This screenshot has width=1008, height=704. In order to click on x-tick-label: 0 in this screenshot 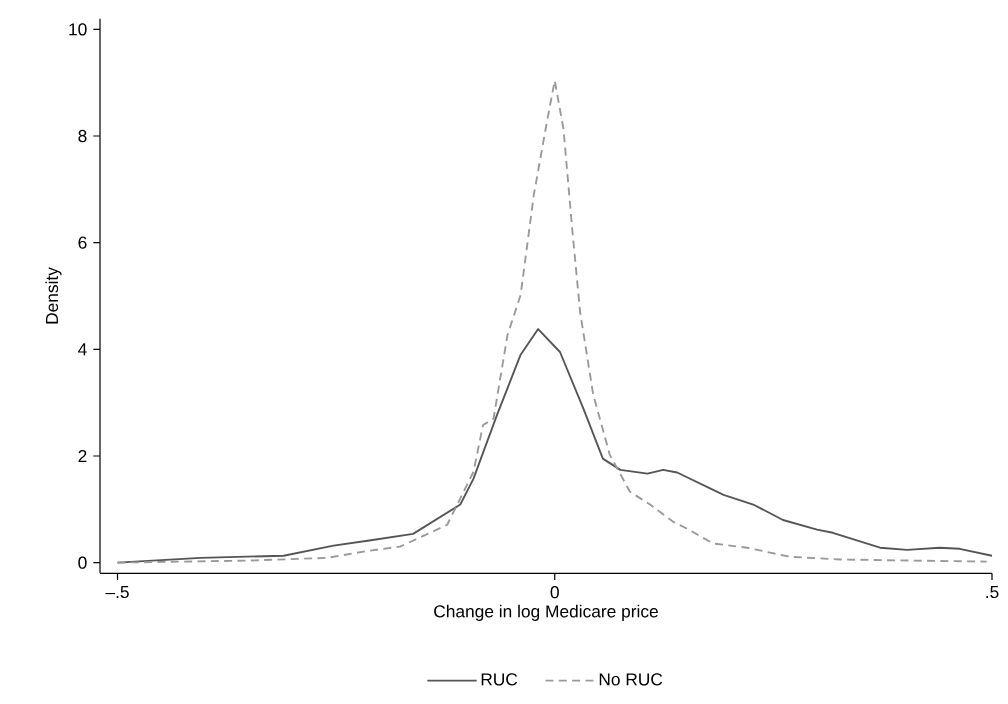, I will do `click(554, 592)`.